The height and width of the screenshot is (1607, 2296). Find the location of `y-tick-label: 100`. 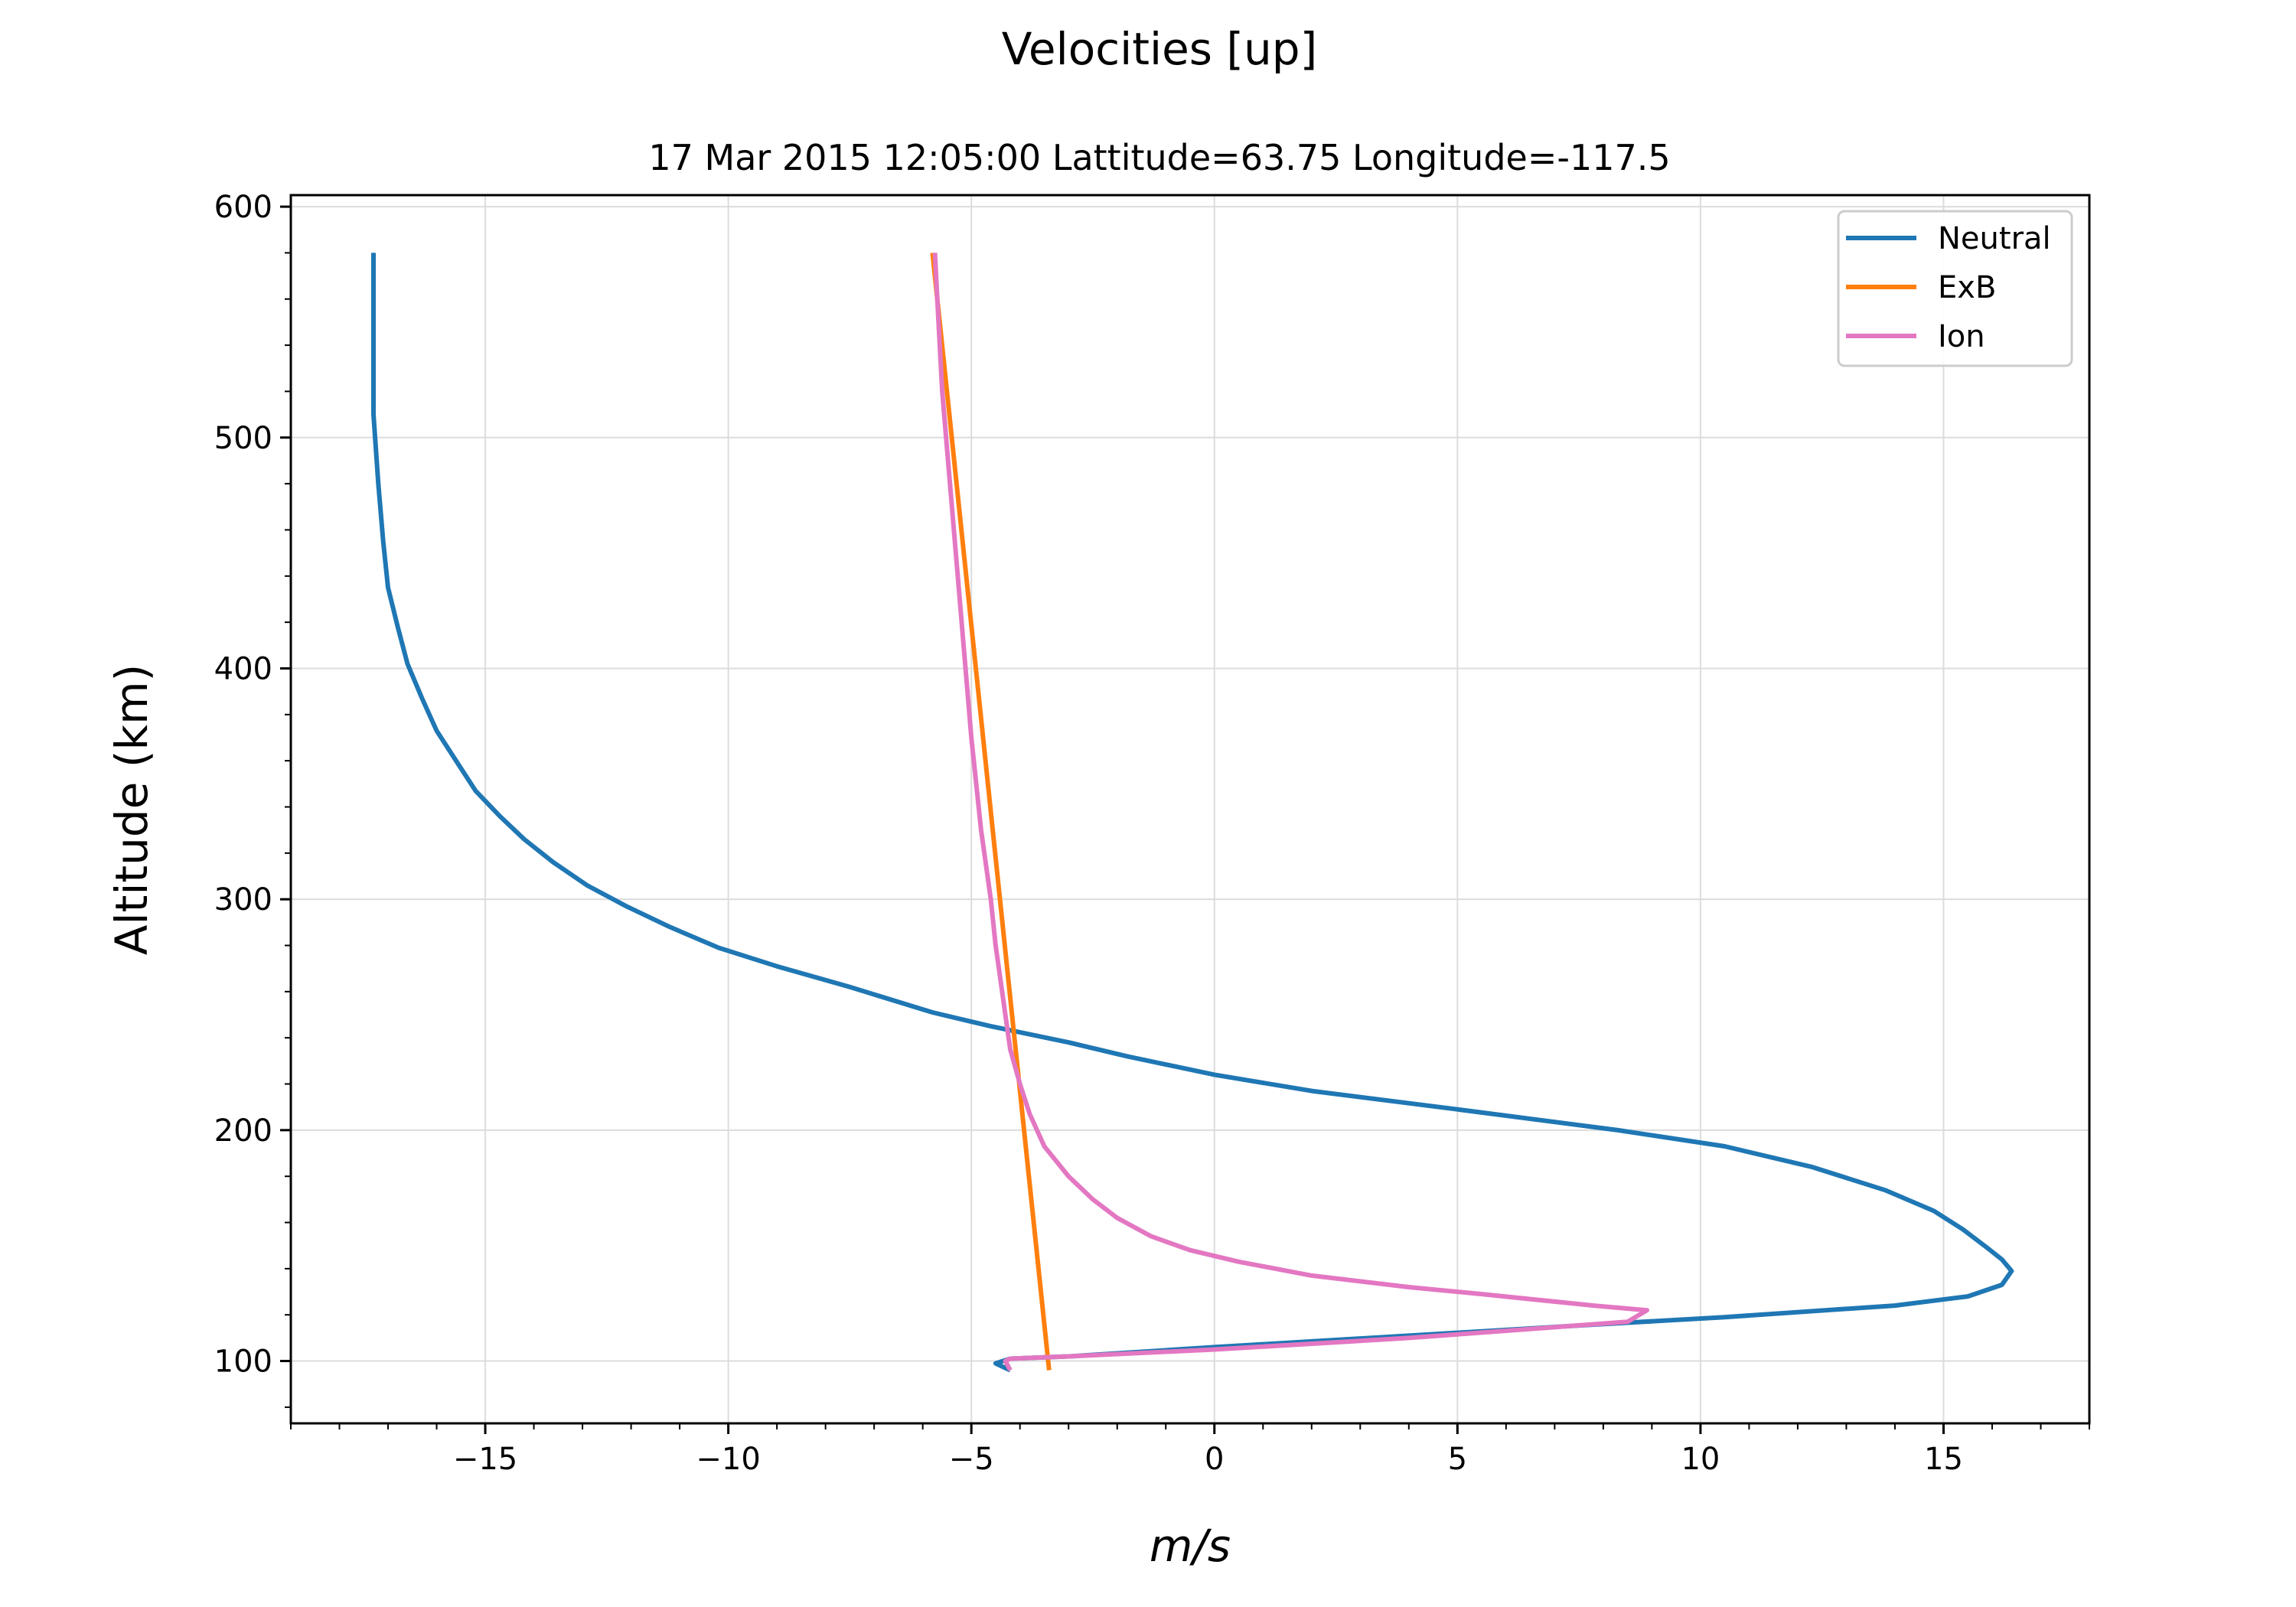

y-tick-label: 100 is located at coordinates (243, 1362).